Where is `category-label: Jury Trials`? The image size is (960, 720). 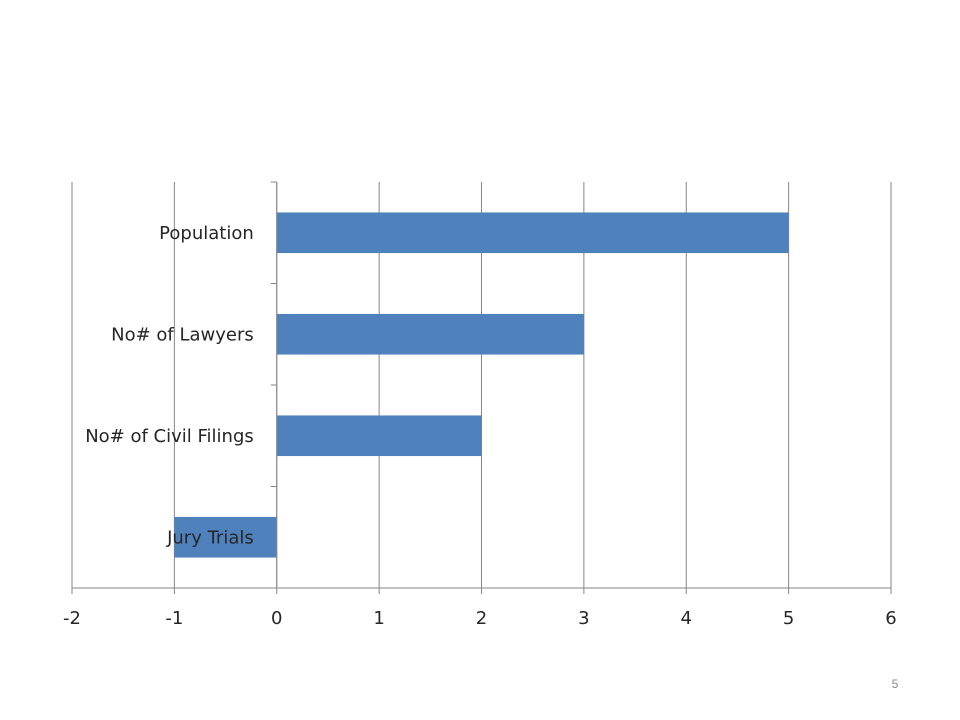
category-label: Jury Trials is located at coordinates (210, 537).